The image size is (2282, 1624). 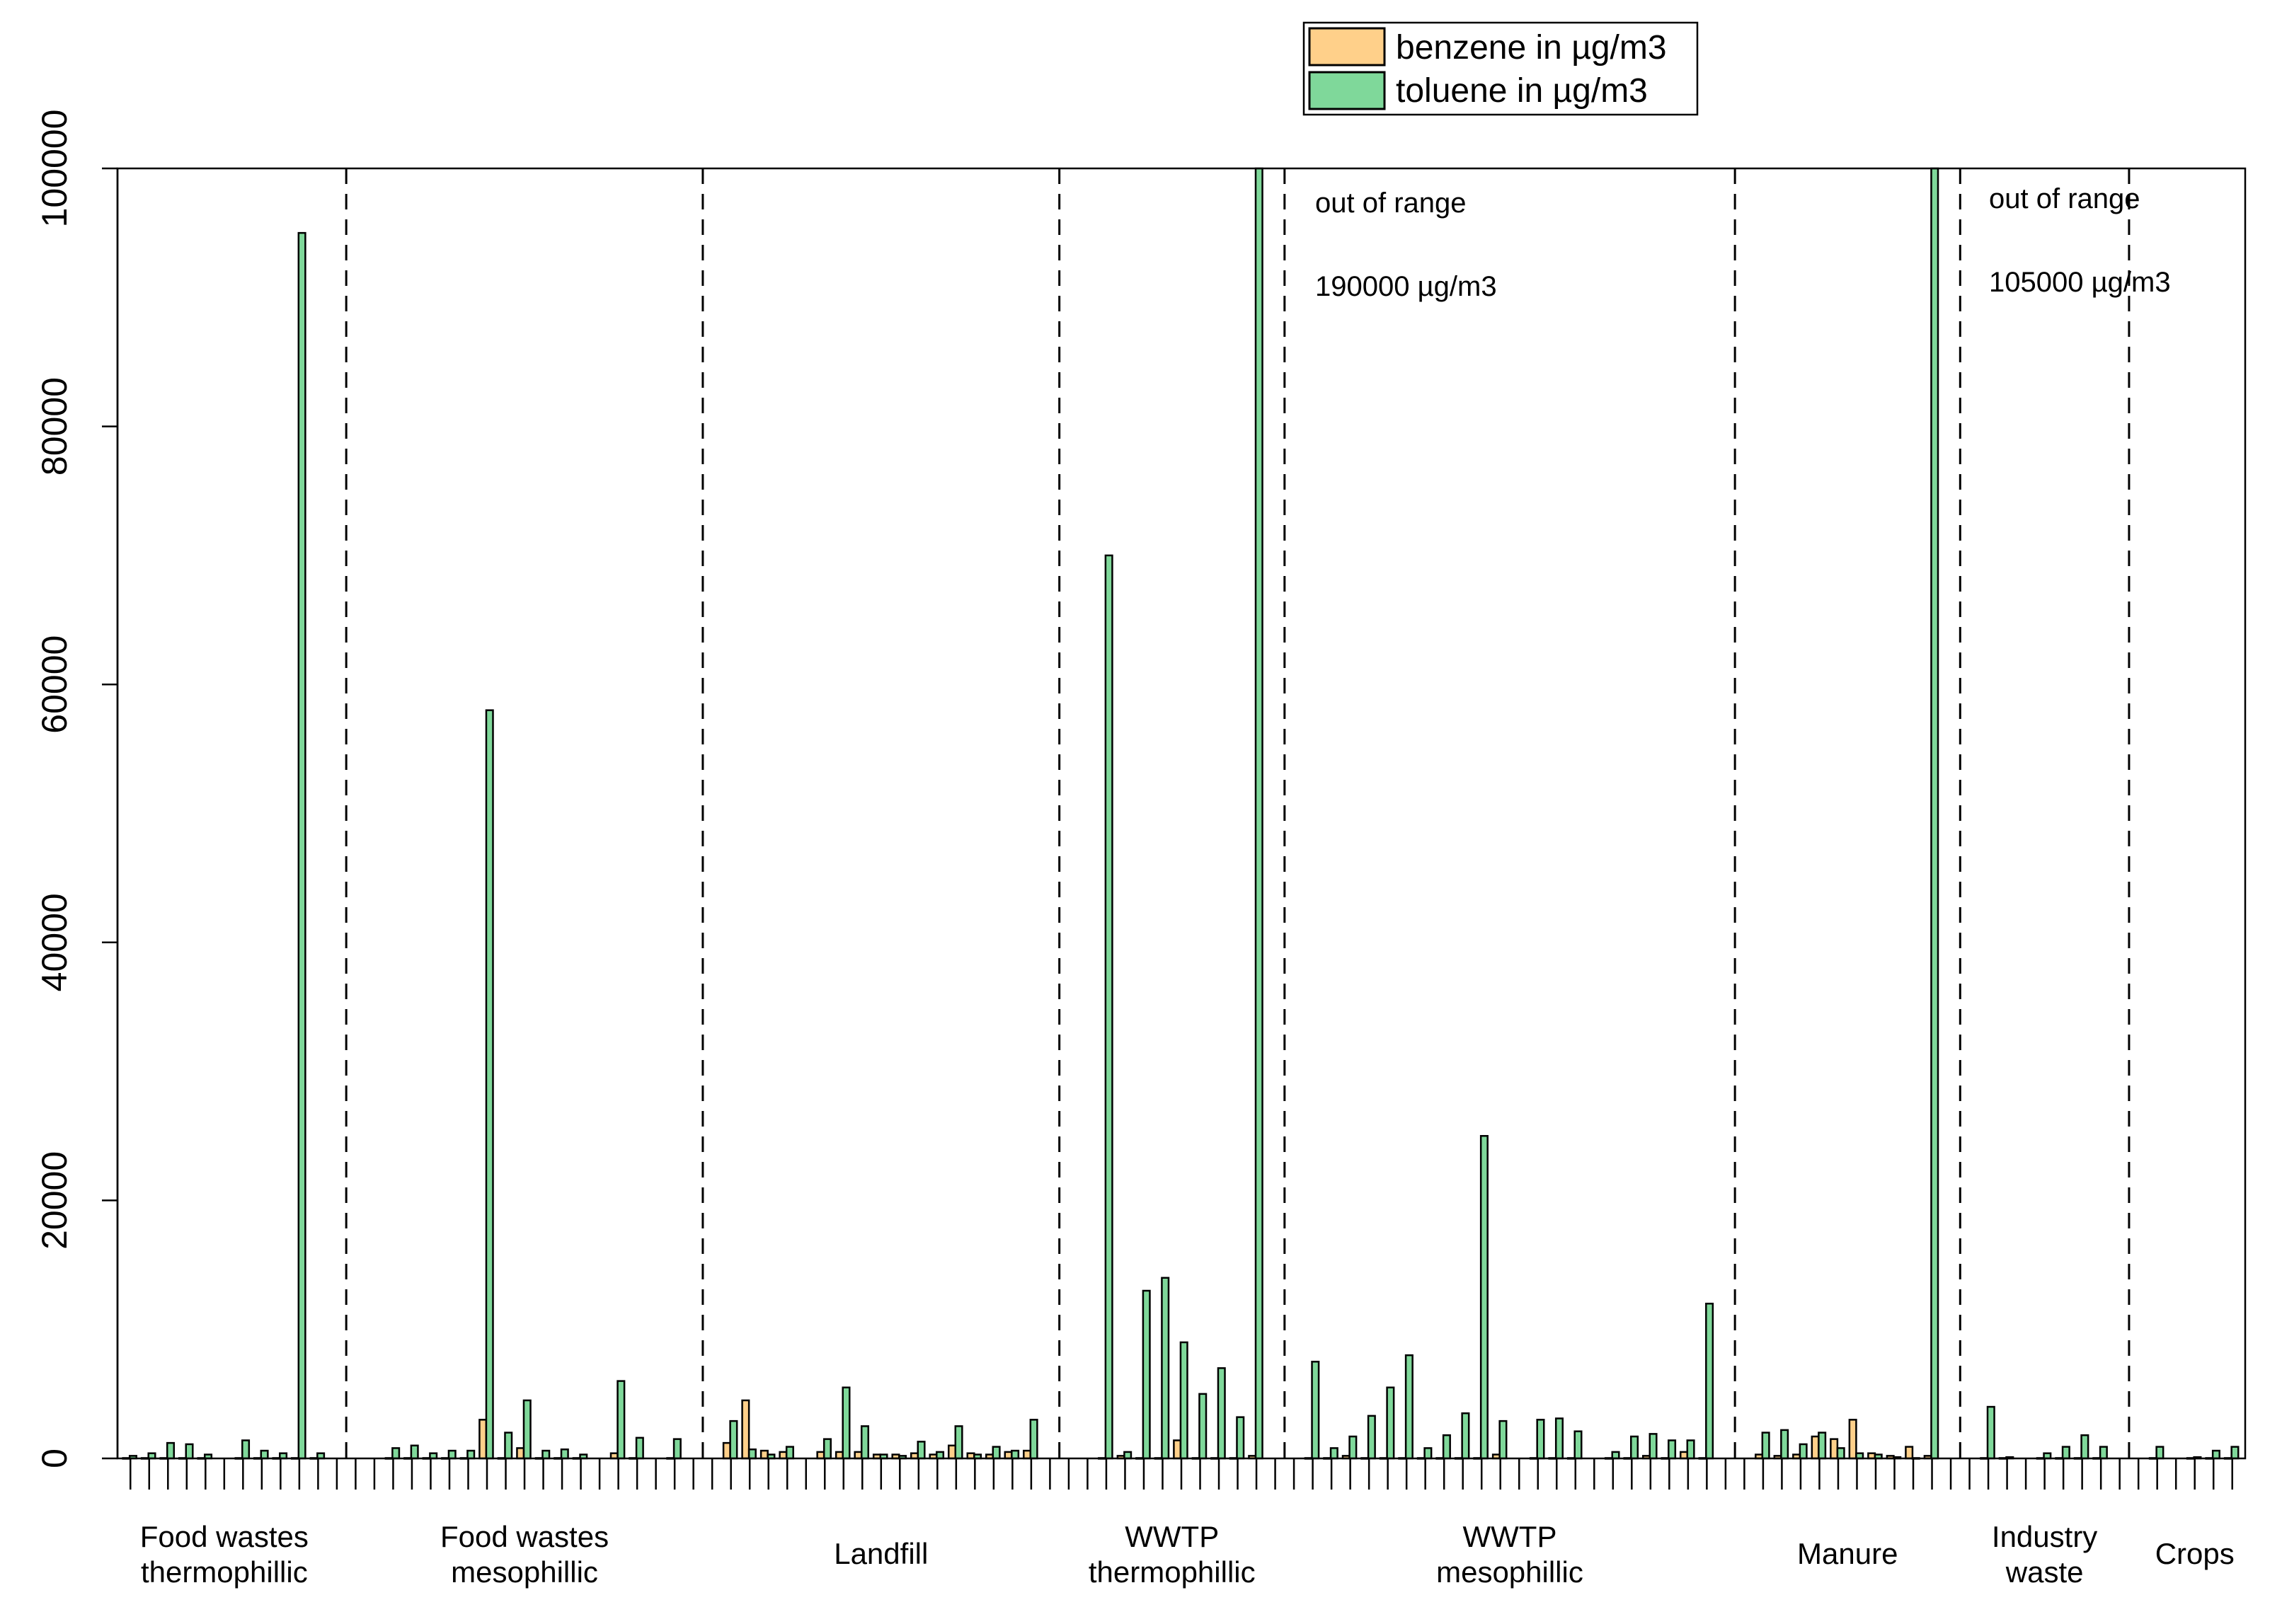 What do you see at coordinates (1500, 68) in the screenshot?
I see `legend: benzene in µg/m3 toluene in µg/m3` at bounding box center [1500, 68].